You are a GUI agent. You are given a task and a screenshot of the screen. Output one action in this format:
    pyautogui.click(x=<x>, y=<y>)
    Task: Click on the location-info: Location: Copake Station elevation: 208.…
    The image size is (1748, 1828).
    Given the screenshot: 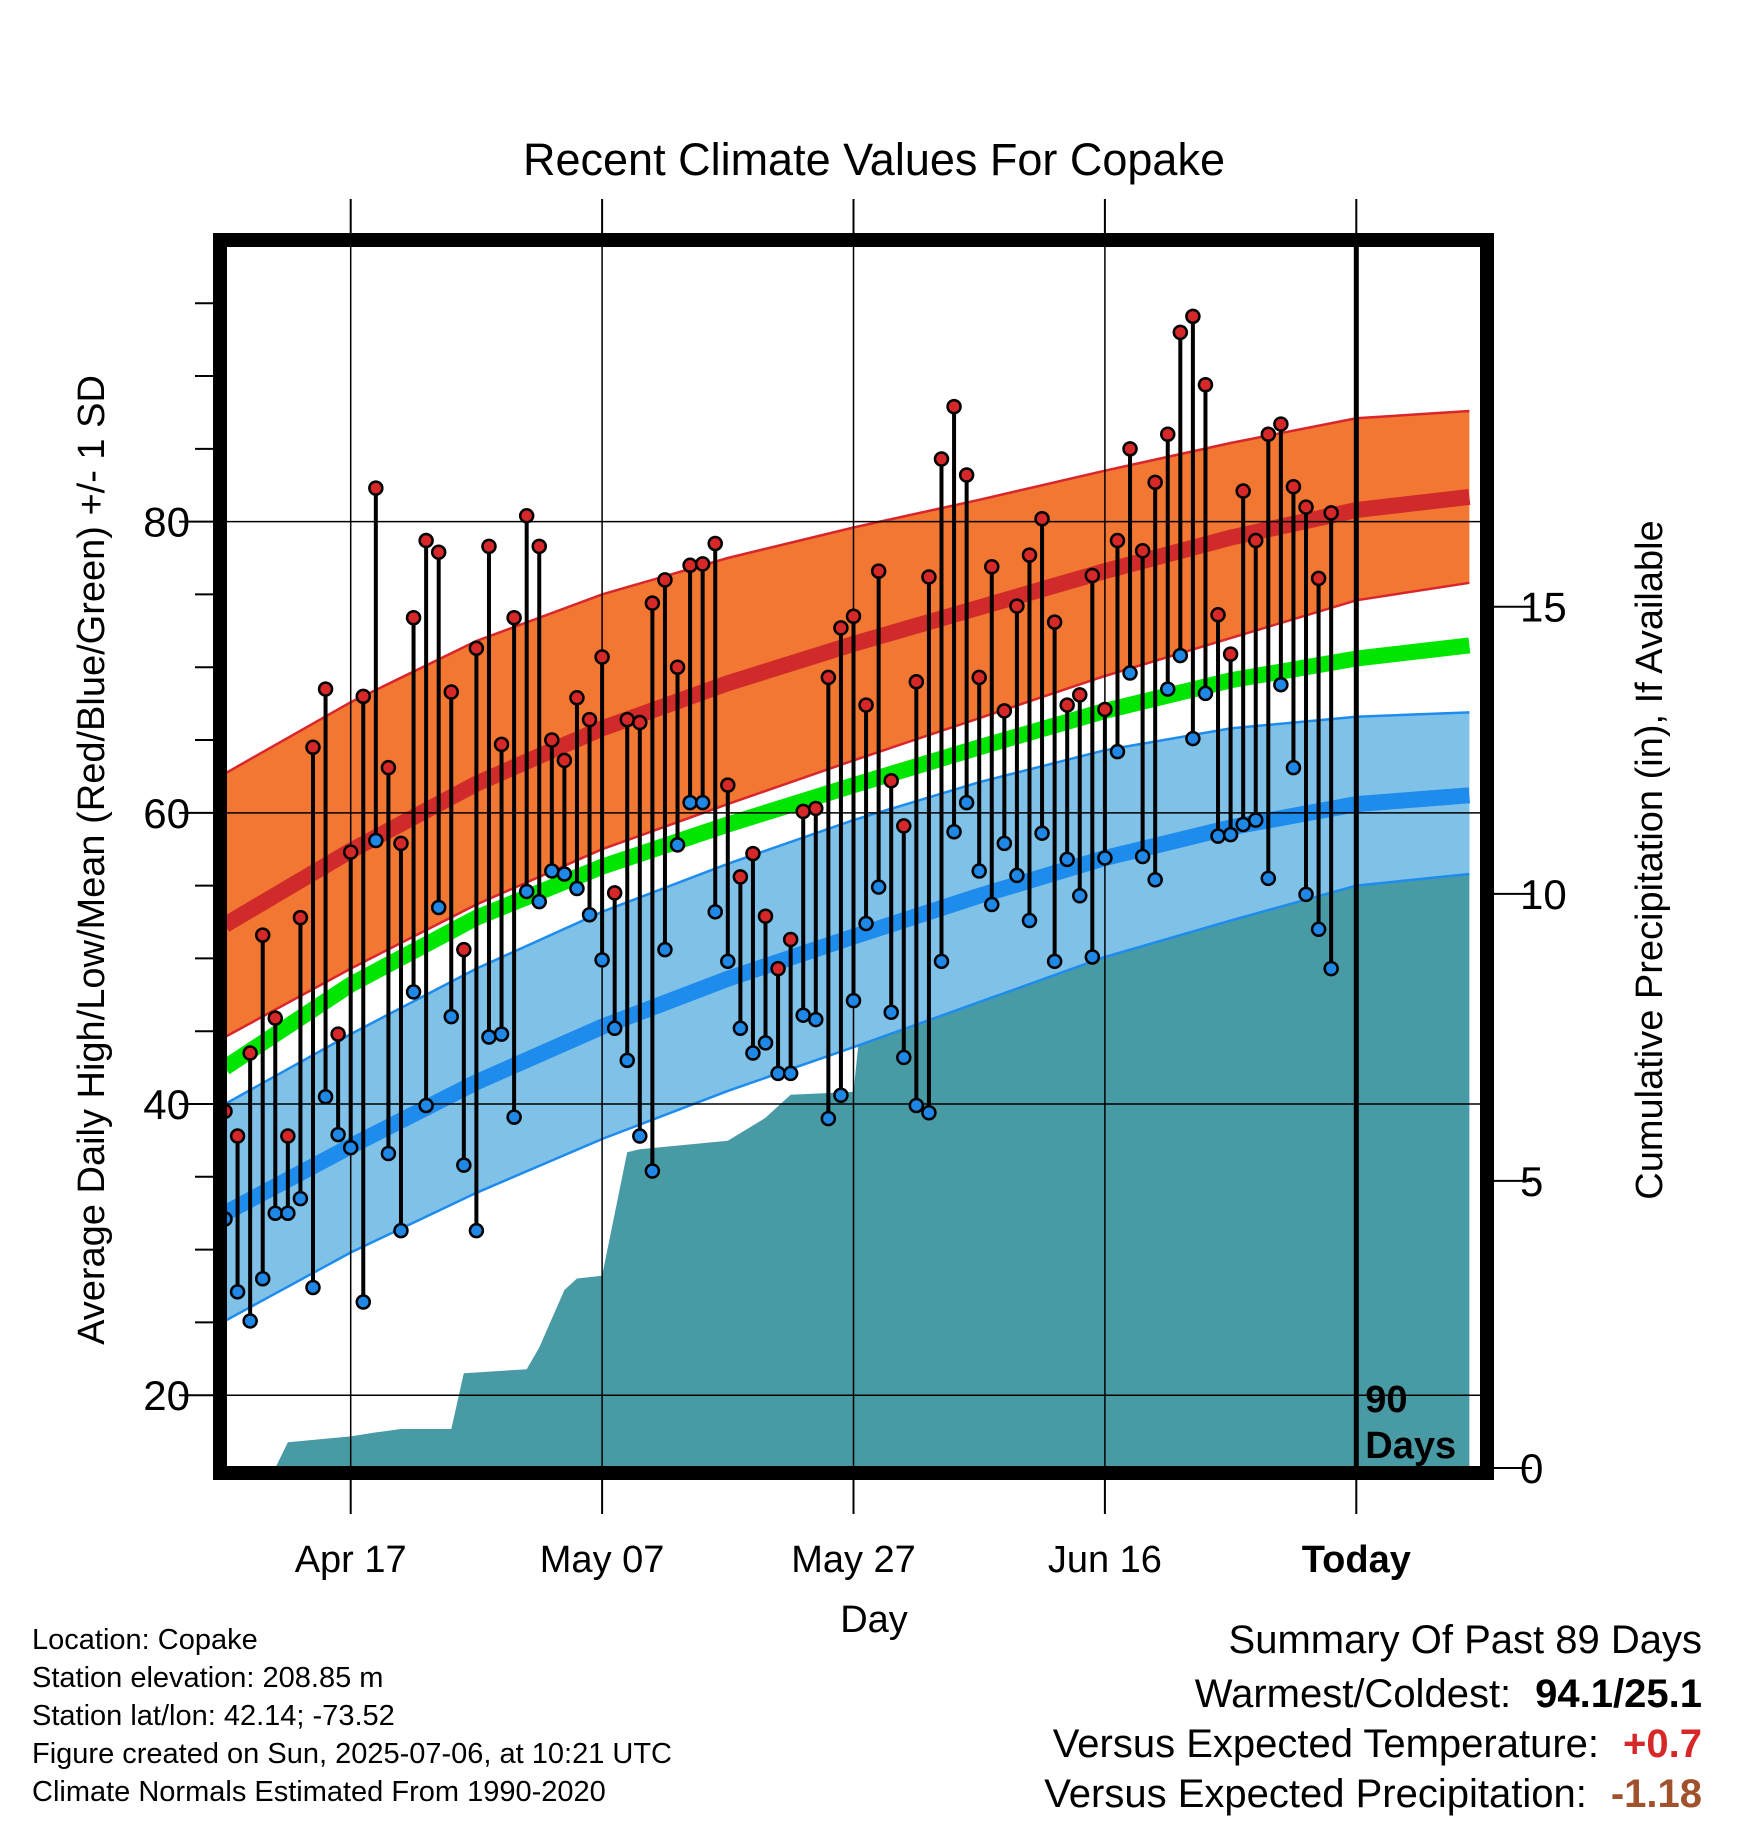 What is the action you would take?
    pyautogui.click(x=352, y=1716)
    